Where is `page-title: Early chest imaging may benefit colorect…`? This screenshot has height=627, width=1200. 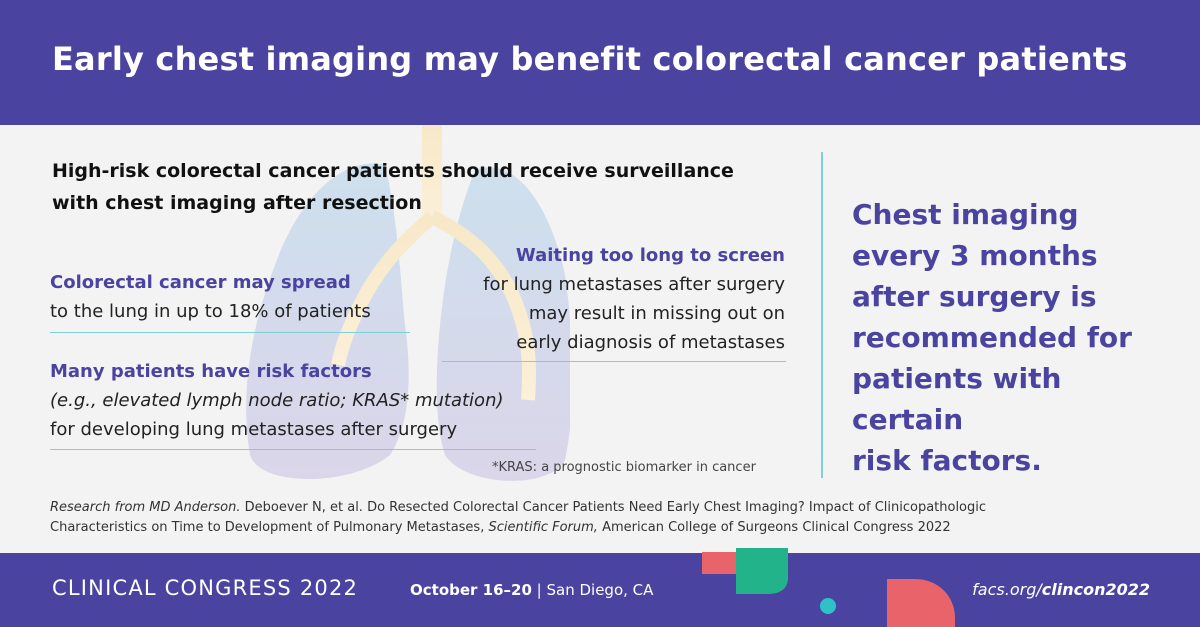 page-title: Early chest imaging may benefit colorect… is located at coordinates (590, 59).